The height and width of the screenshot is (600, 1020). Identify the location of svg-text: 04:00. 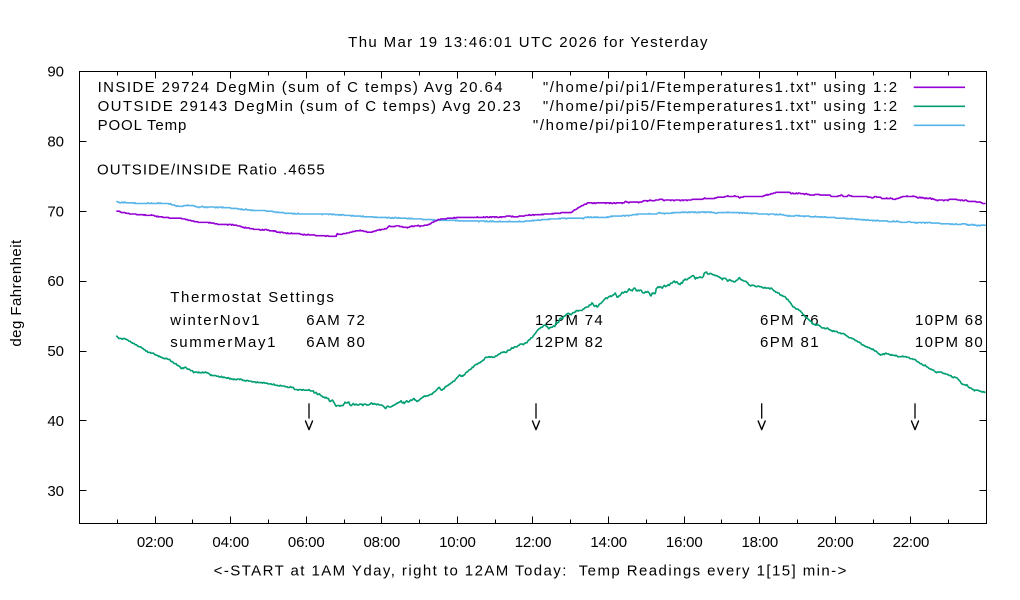
(230, 542).